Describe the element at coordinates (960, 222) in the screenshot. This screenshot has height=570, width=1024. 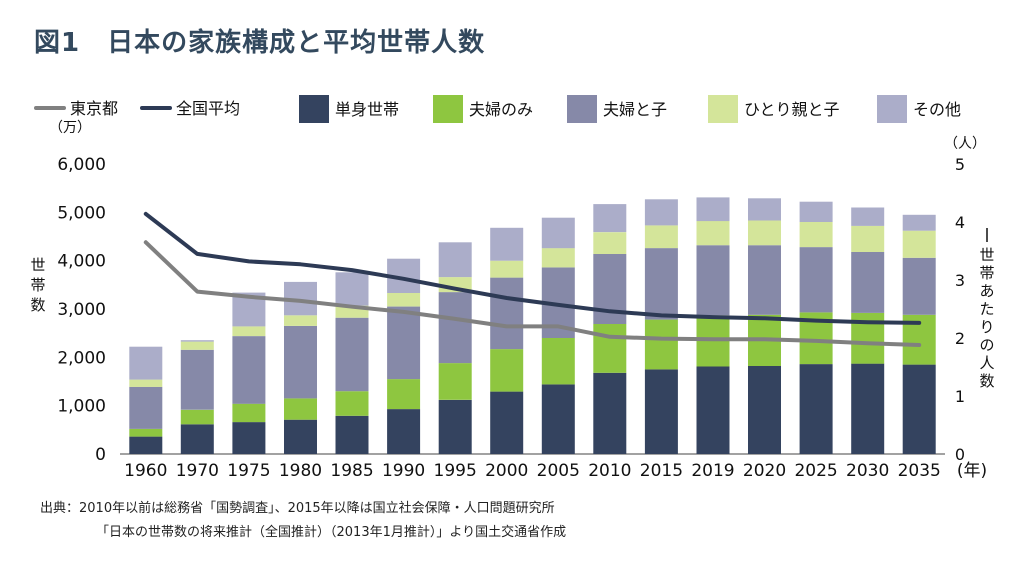
I see `y-right-tick-label: 4` at that location.